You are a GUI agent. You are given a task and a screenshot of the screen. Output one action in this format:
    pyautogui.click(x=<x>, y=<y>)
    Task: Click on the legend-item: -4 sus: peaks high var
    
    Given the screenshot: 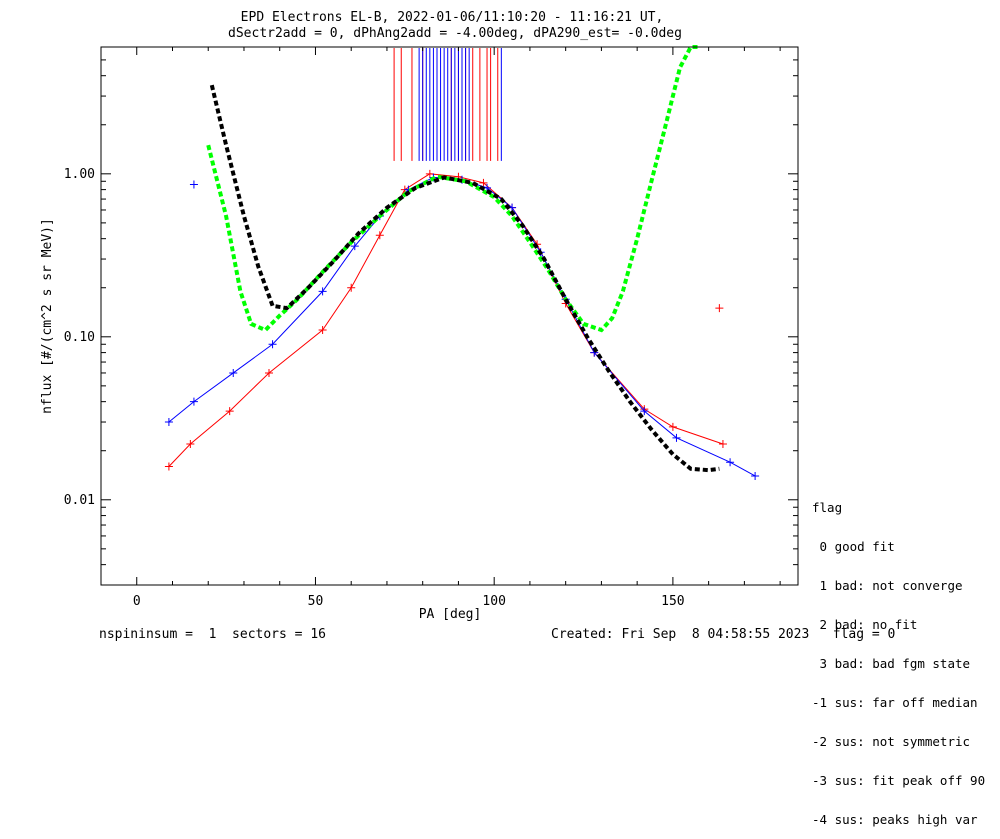 What is the action you would take?
    pyautogui.click(x=895, y=819)
    